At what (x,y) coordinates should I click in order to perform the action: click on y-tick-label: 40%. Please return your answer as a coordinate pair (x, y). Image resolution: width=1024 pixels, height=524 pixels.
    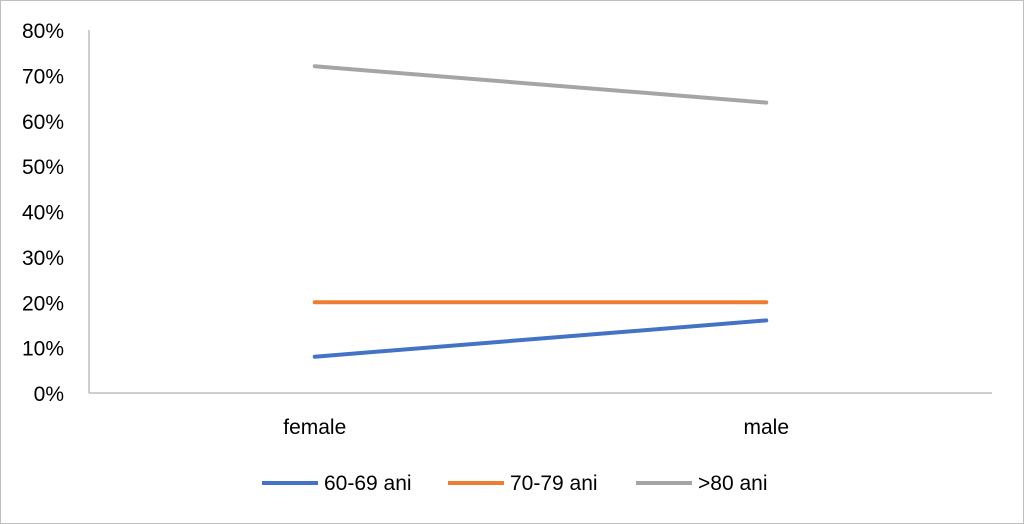
    Looking at the image, I should click on (43, 213).